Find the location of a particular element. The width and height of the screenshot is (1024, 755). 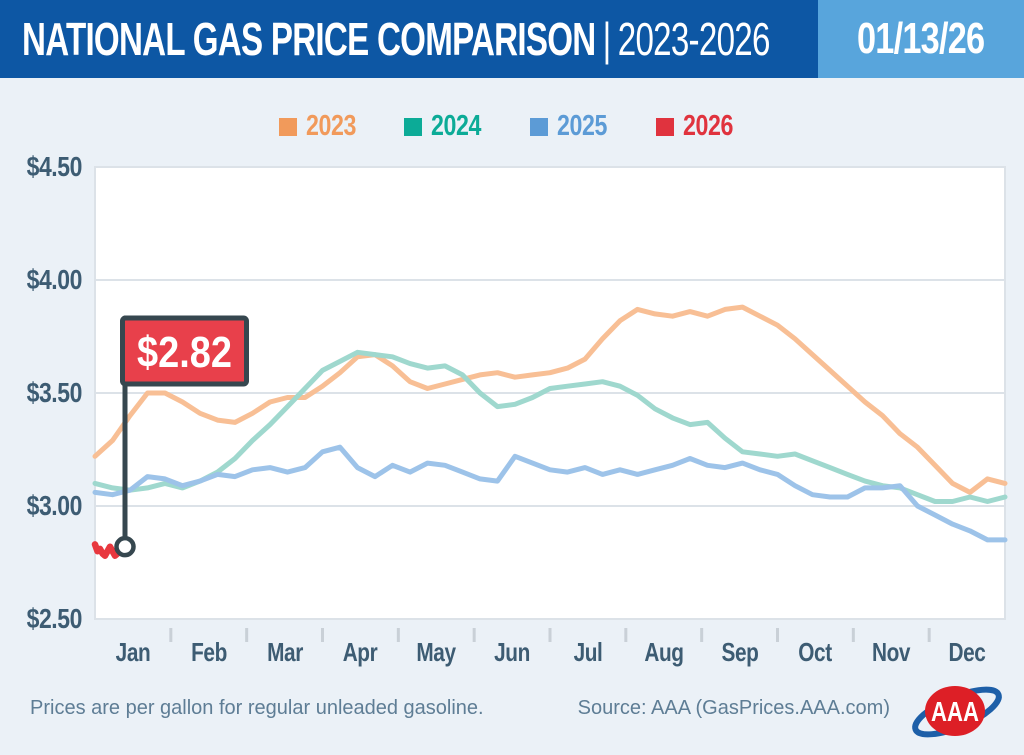

y-axis-label: $3.00 is located at coordinates (54, 505).